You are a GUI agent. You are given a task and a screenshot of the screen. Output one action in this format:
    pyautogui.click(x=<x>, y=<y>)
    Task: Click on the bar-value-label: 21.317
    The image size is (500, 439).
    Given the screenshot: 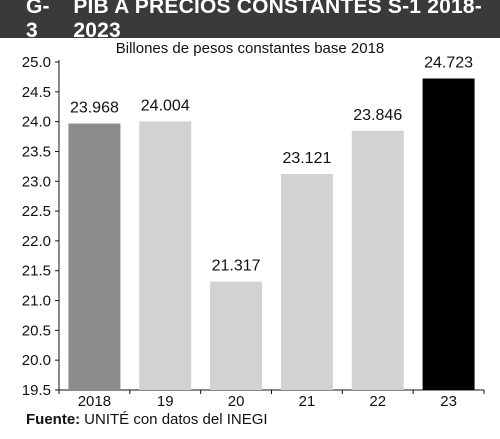 What is the action you would take?
    pyautogui.click(x=236, y=266)
    